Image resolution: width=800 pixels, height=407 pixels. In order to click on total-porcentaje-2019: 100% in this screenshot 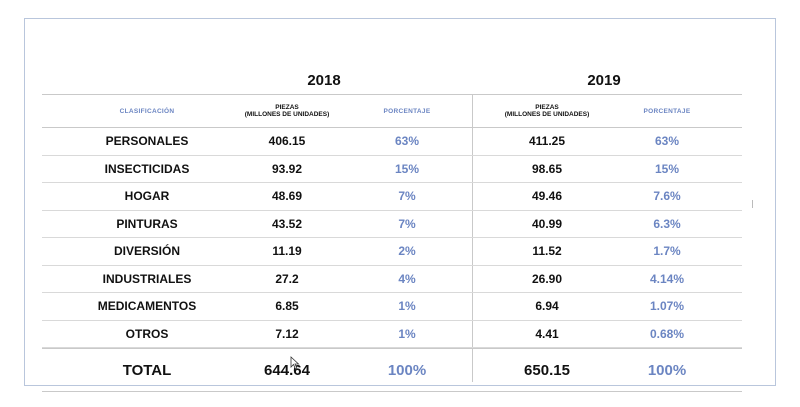, I will do `click(667, 370)`.